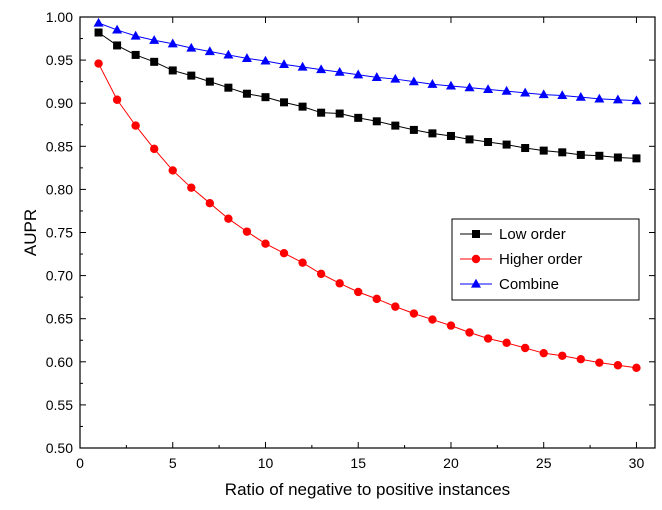 The width and height of the screenshot is (662, 510). What do you see at coordinates (59, 405) in the screenshot?
I see `y-tick-label: 0.55` at bounding box center [59, 405].